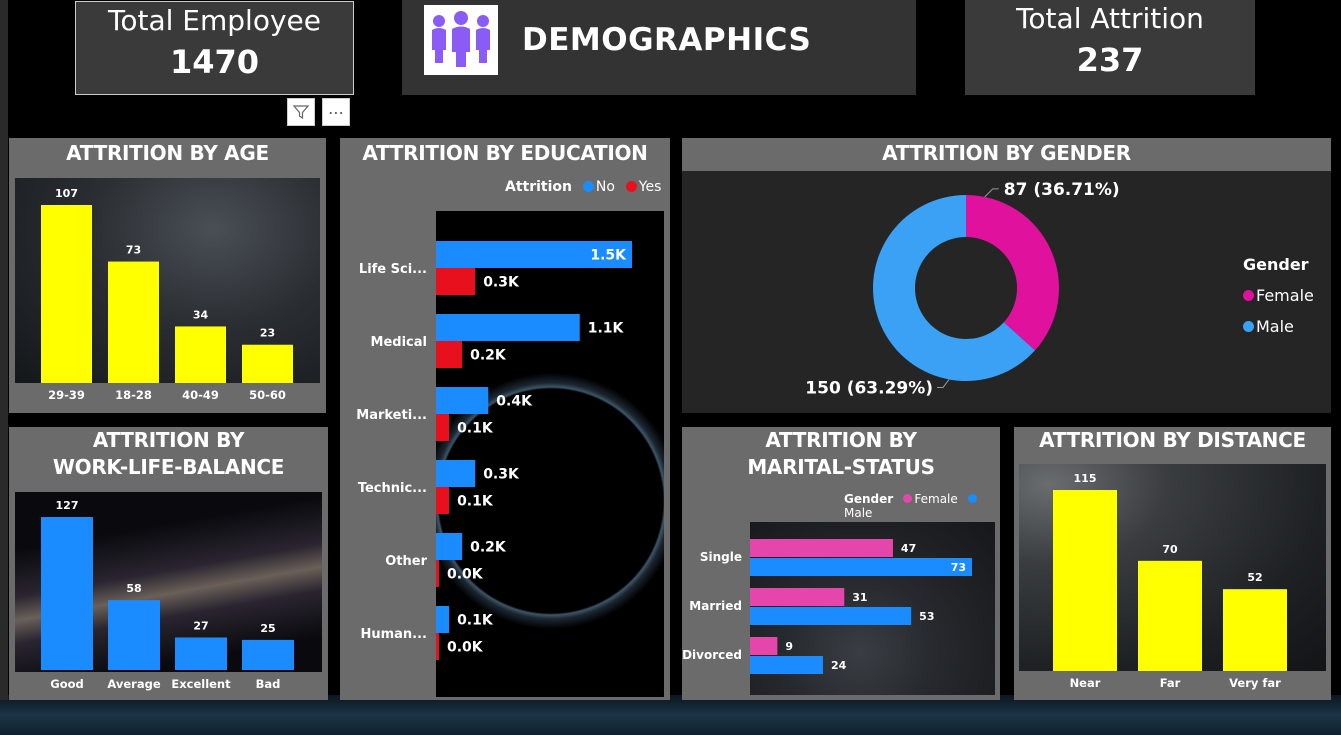 This screenshot has width=1341, height=735. What do you see at coordinates (1110, 60) in the screenshot?
I see `total-attrition-value: 237` at bounding box center [1110, 60].